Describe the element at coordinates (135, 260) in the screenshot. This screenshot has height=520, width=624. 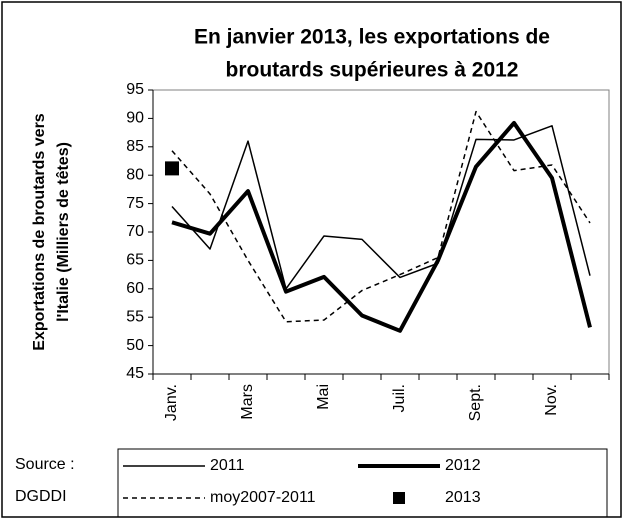
I see `y-tick-label: 65` at that location.